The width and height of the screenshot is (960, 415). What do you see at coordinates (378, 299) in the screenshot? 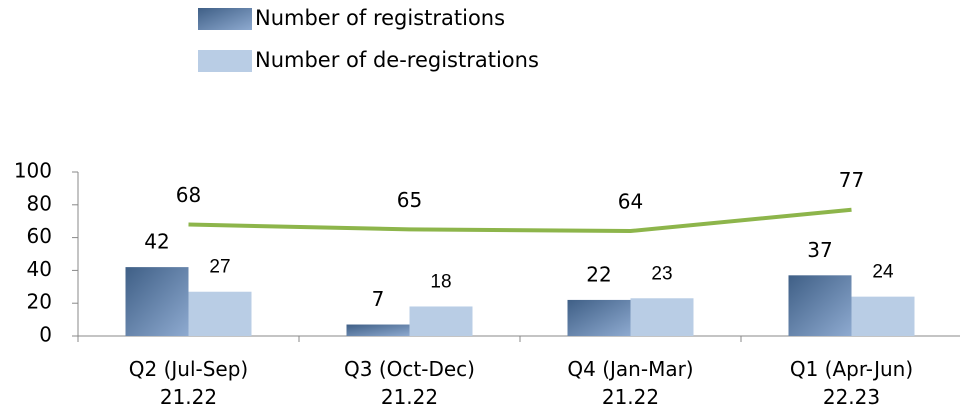
I see `data-label: 7` at bounding box center [378, 299].